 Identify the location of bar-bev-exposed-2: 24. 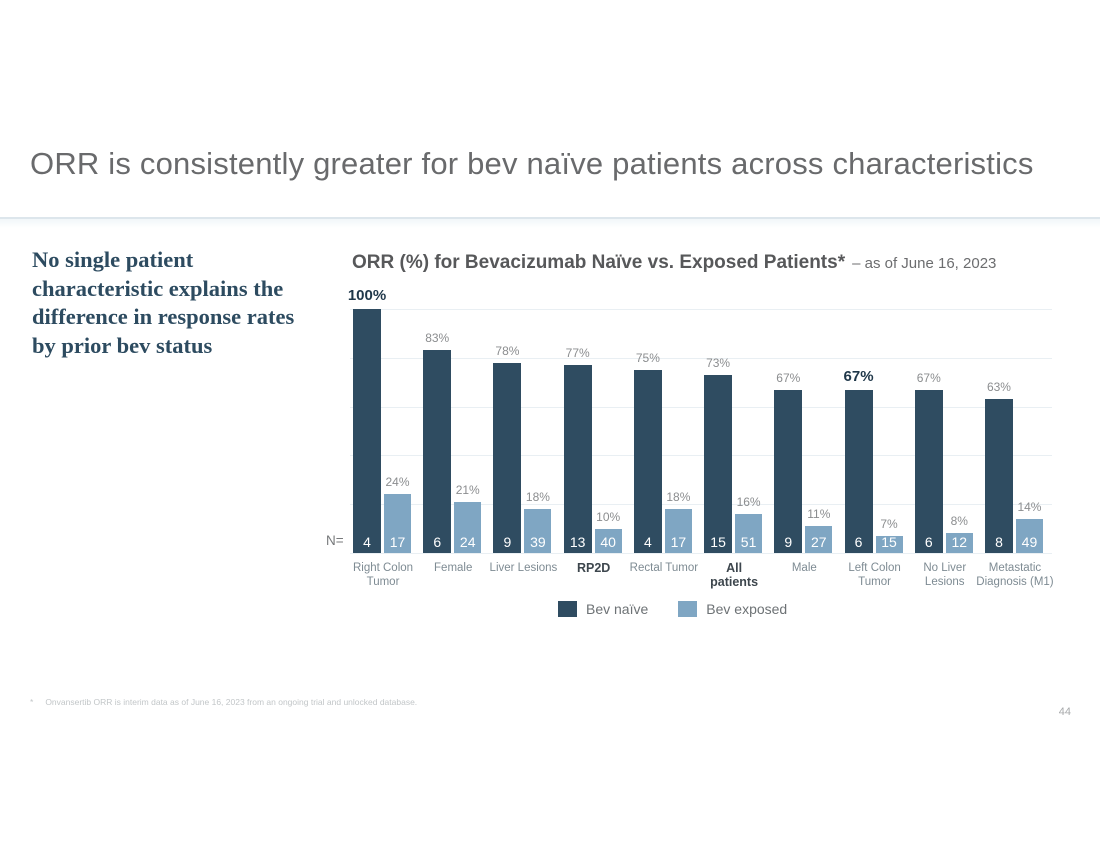
(468, 527).